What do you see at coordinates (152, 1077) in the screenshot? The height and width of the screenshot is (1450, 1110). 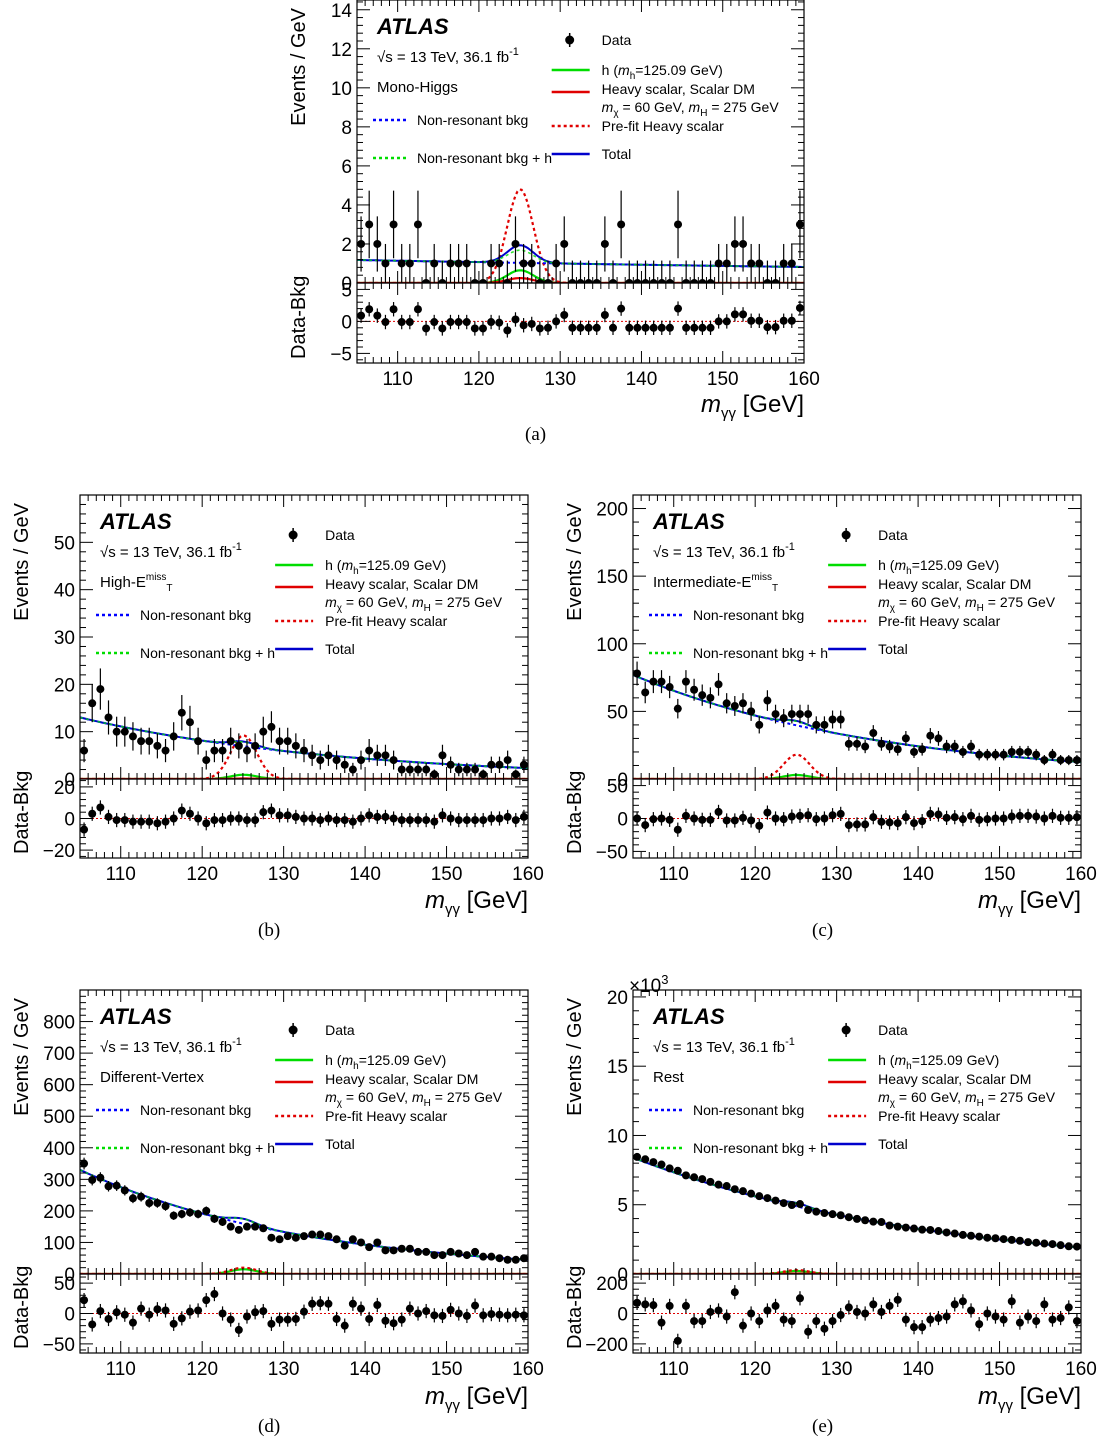 I see `category-label: Different-Vertex` at bounding box center [152, 1077].